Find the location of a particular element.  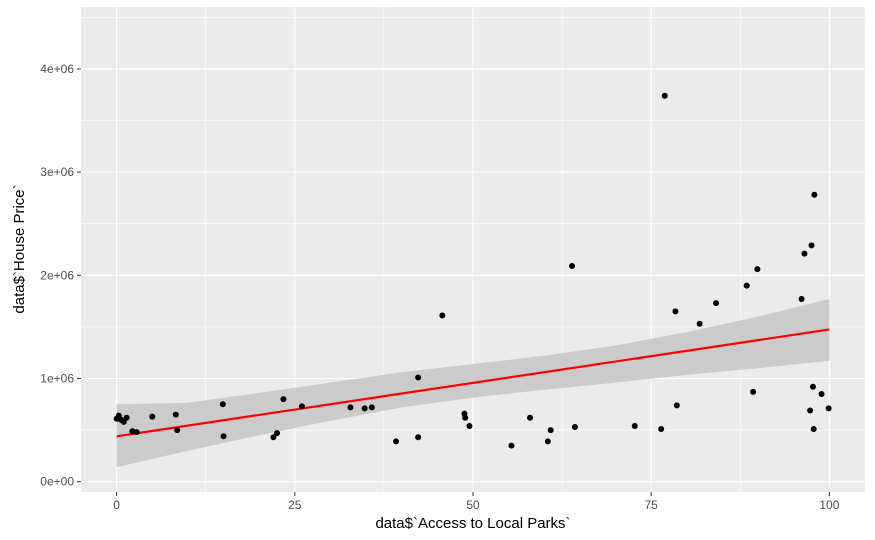

y-axis-ticks: 0e+00 1e+06 2e+06 3e+06 4e+06 is located at coordinates (60, 275).